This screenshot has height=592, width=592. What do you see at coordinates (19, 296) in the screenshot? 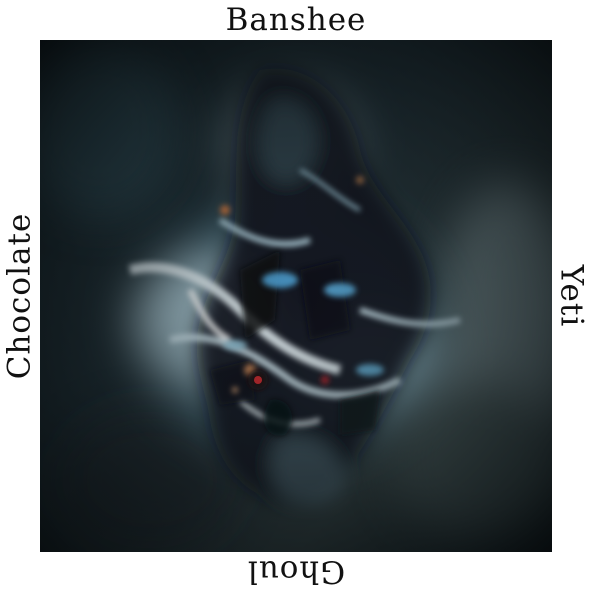
I see `left-label: Chocolate` at bounding box center [19, 296].